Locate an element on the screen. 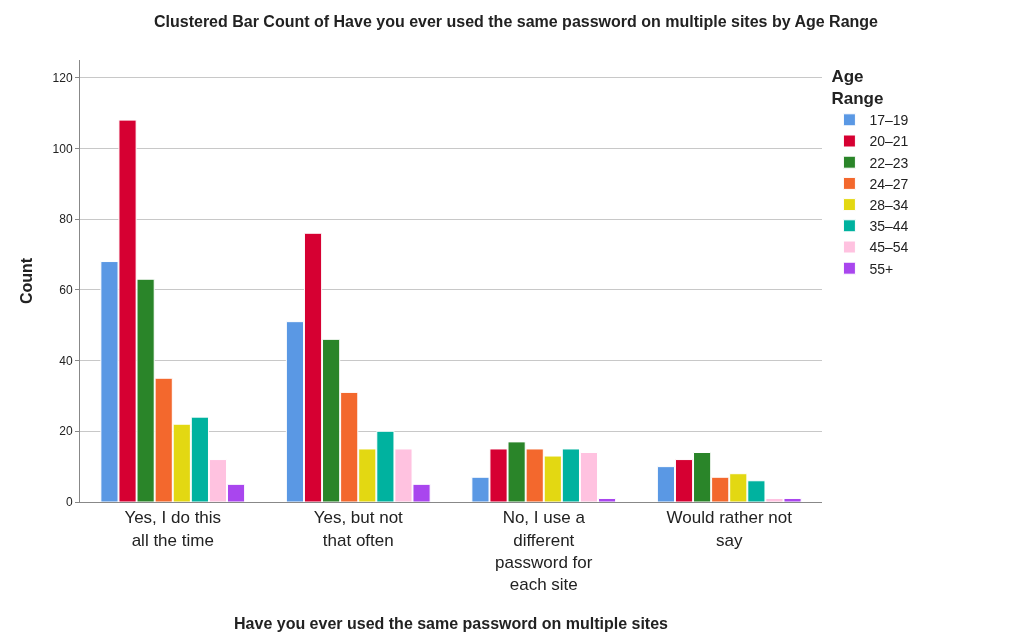 Image resolution: width=1032 pixels, height=642 pixels. legend-label: 20–21 is located at coordinates (889, 141).